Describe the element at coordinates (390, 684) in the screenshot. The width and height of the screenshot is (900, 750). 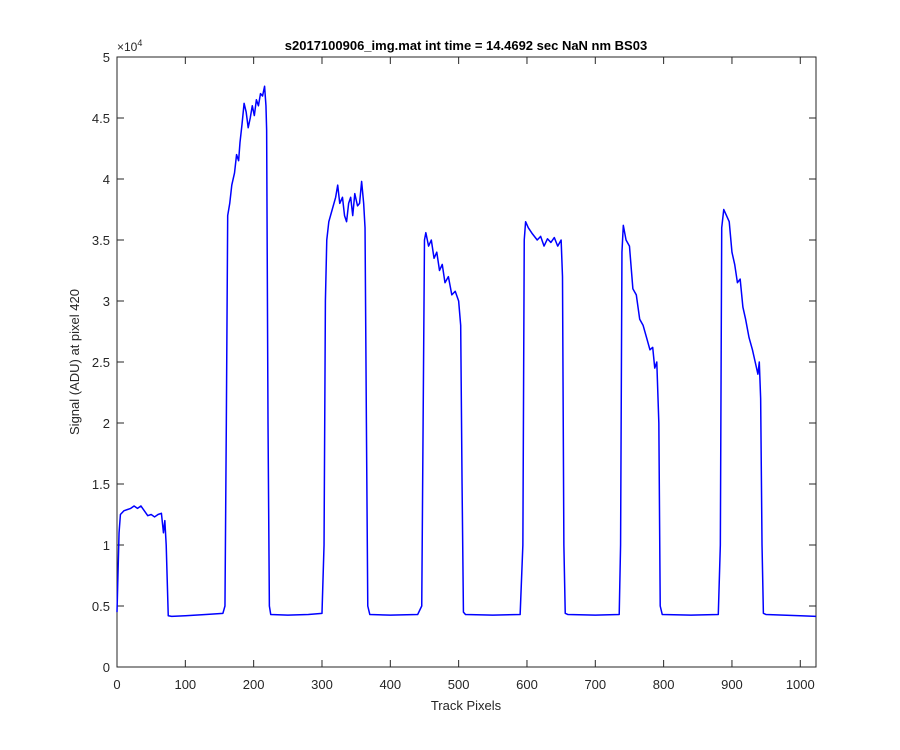
I see `x-tick-label: 400` at that location.